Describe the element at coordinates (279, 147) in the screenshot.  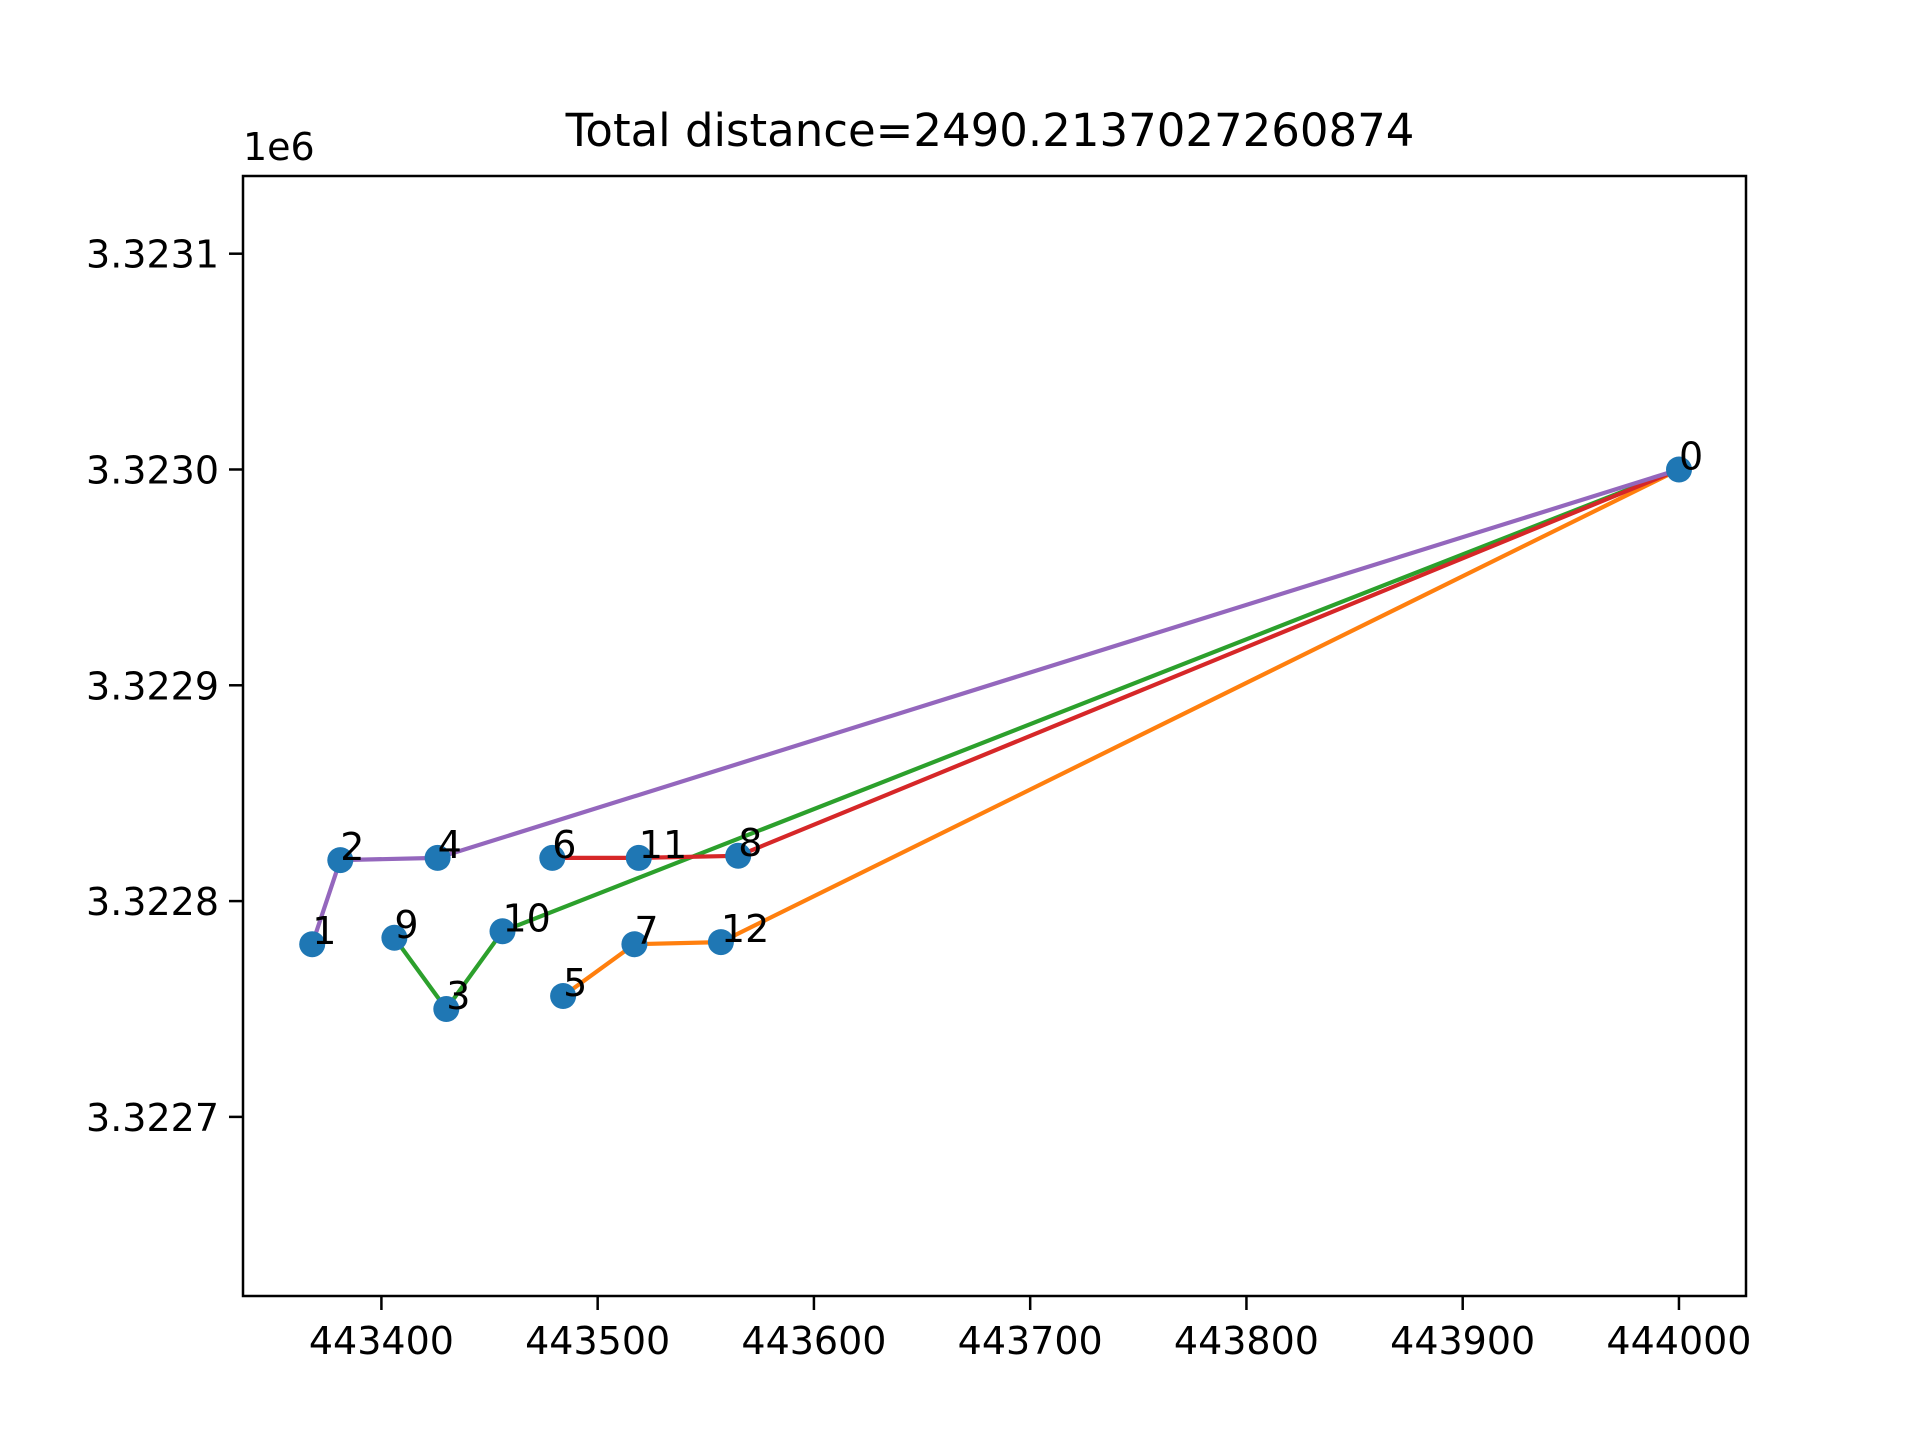
I see `y-offset-label: 1e6` at that location.